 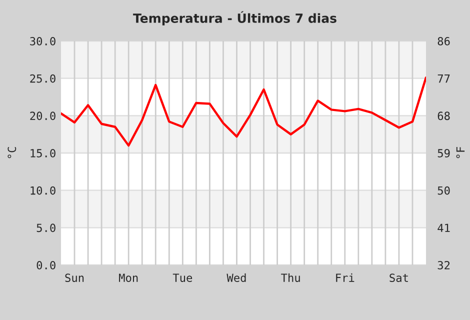 What do you see at coordinates (399, 278) in the screenshot?
I see `x-tick-label: Sat` at bounding box center [399, 278].